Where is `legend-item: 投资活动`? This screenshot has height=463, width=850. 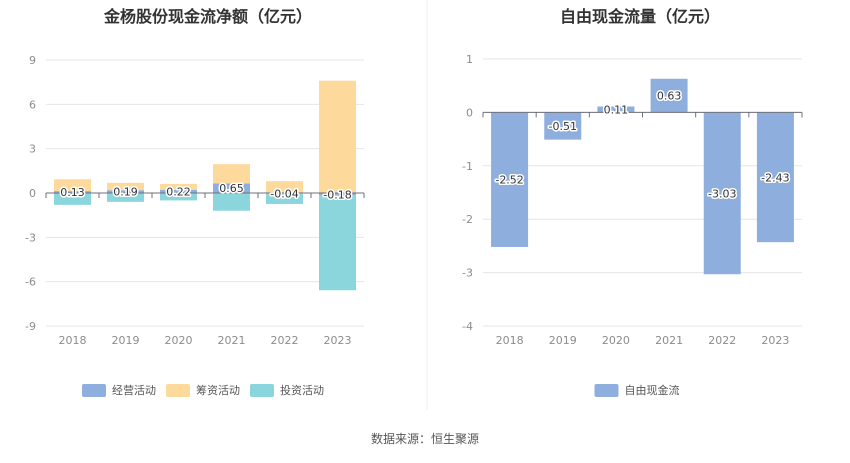
legend-item: 投资活动 is located at coordinates (287, 390).